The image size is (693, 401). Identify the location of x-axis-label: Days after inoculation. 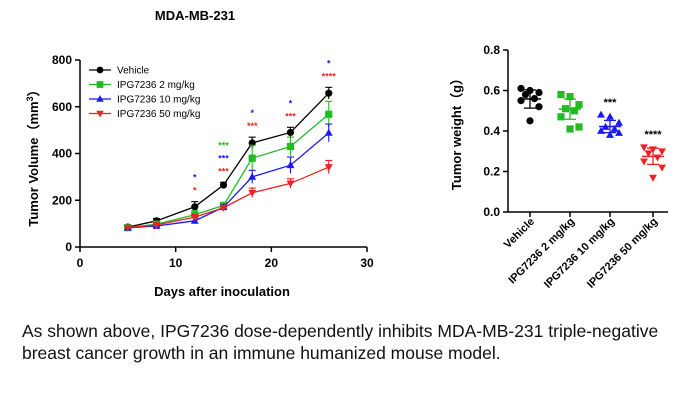
(222, 291).